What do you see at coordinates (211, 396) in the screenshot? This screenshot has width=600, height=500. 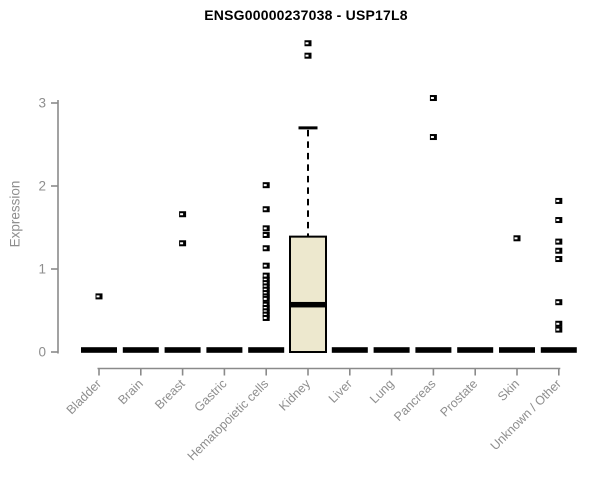 I see `category-label: Gastric` at bounding box center [211, 396].